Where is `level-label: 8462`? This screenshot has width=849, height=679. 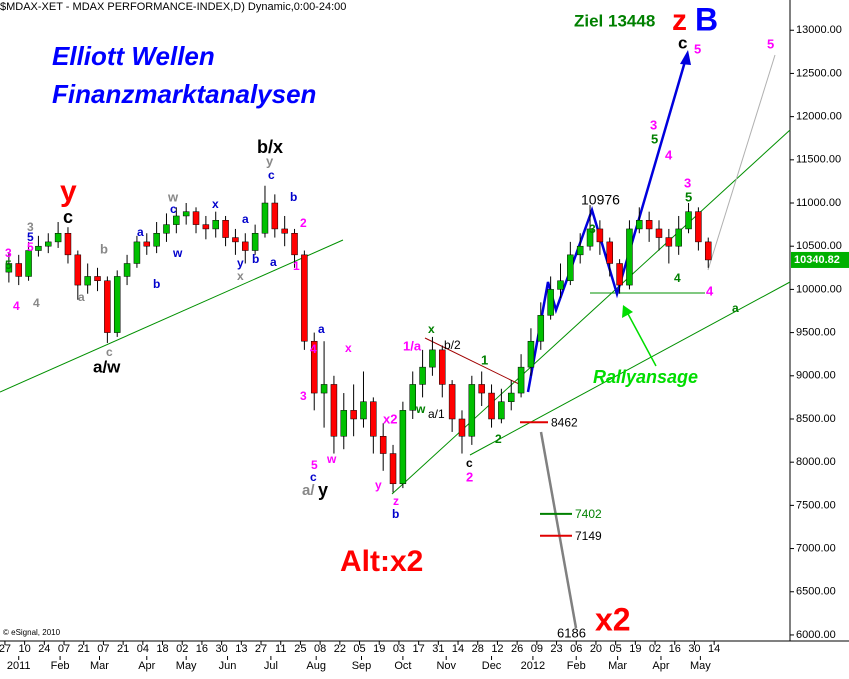
level-label: 8462 is located at coordinates (564, 422).